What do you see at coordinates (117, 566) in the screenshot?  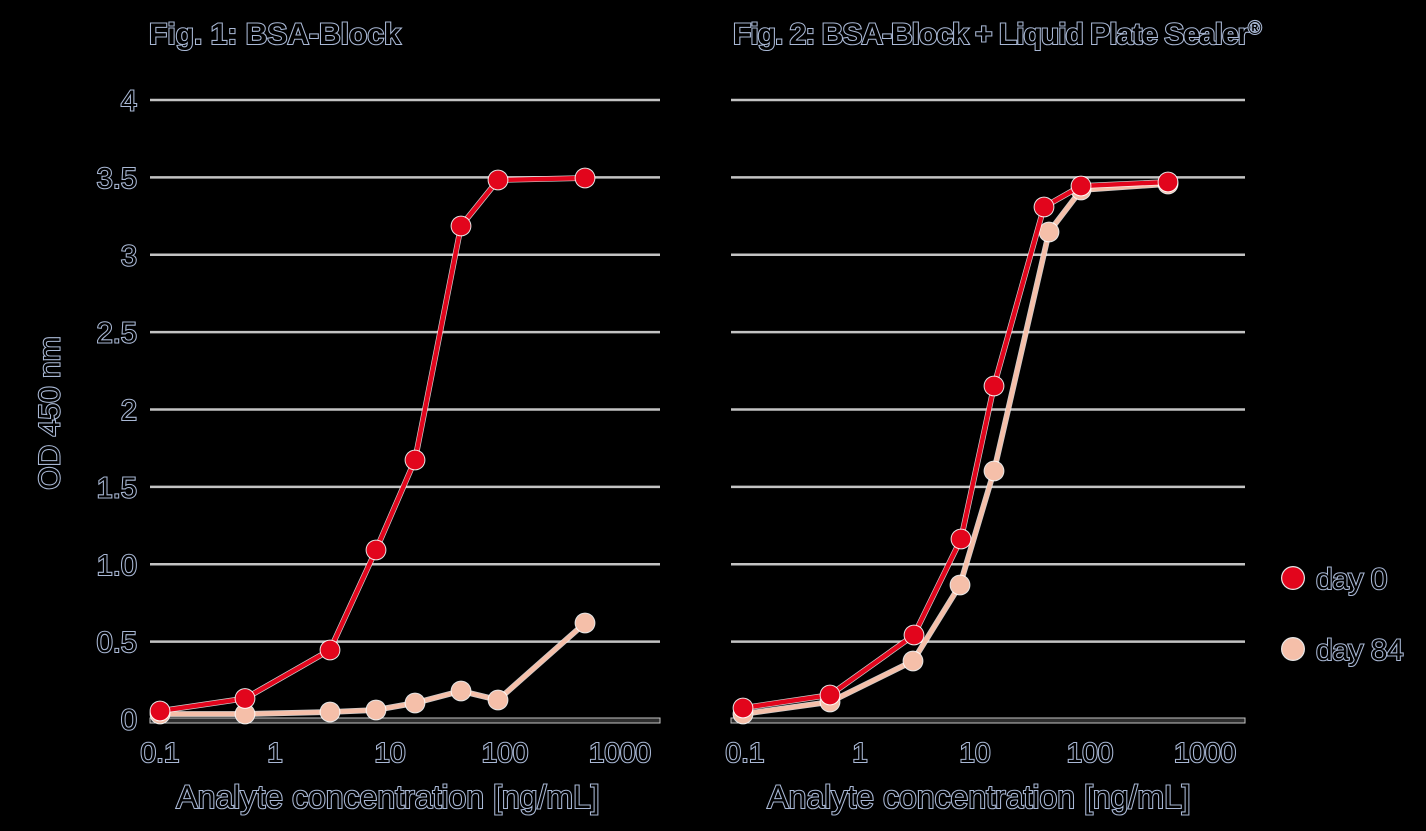 I see `svg-text: 1.0` at bounding box center [117, 566].